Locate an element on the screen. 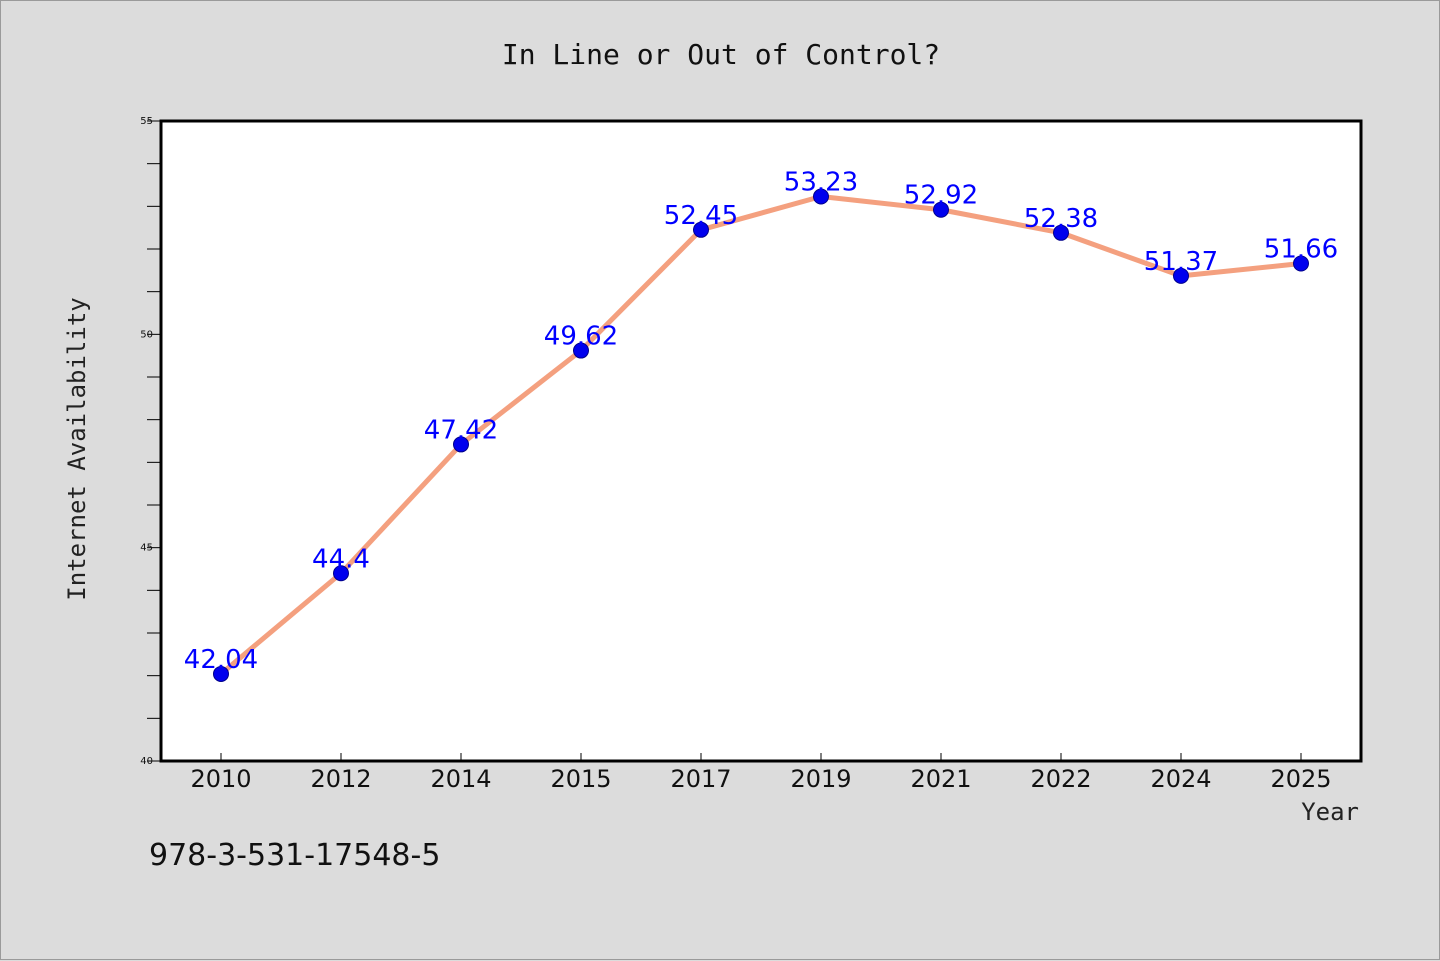  x-tick-label: 2010 is located at coordinates (220, 779).